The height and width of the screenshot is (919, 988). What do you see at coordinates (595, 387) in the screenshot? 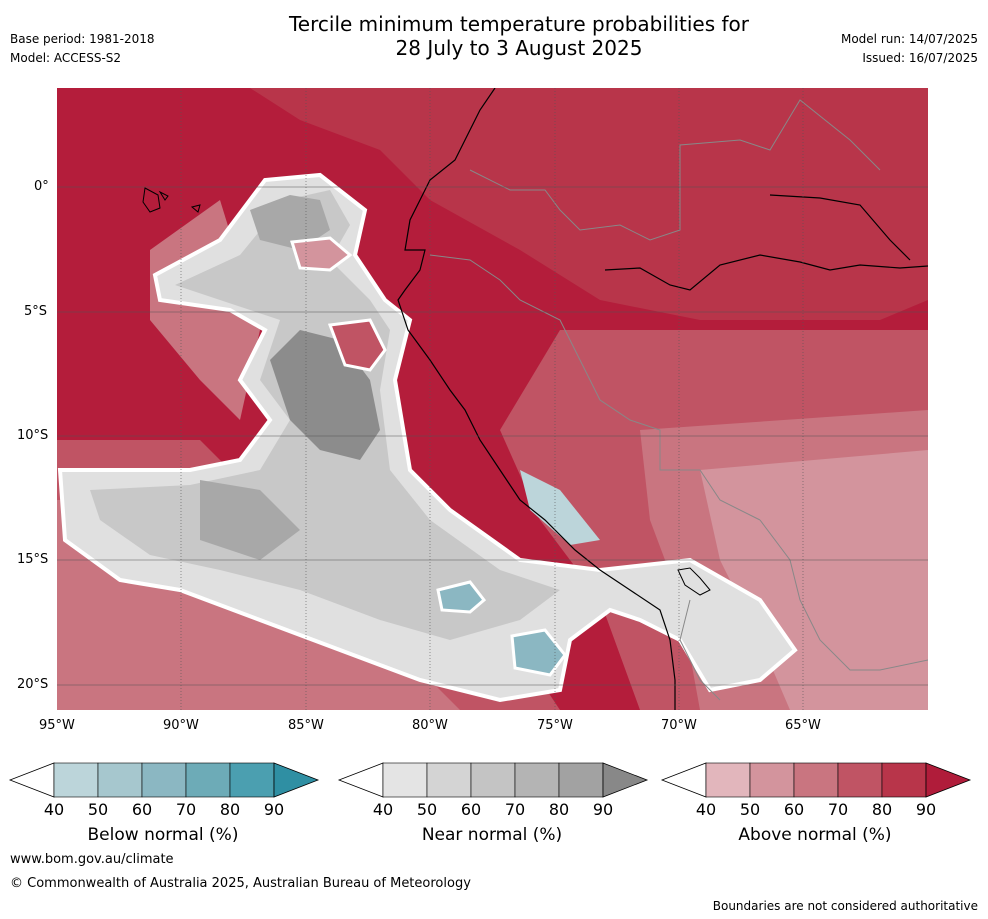
I see `border-peru-brazil` at bounding box center [595, 387].